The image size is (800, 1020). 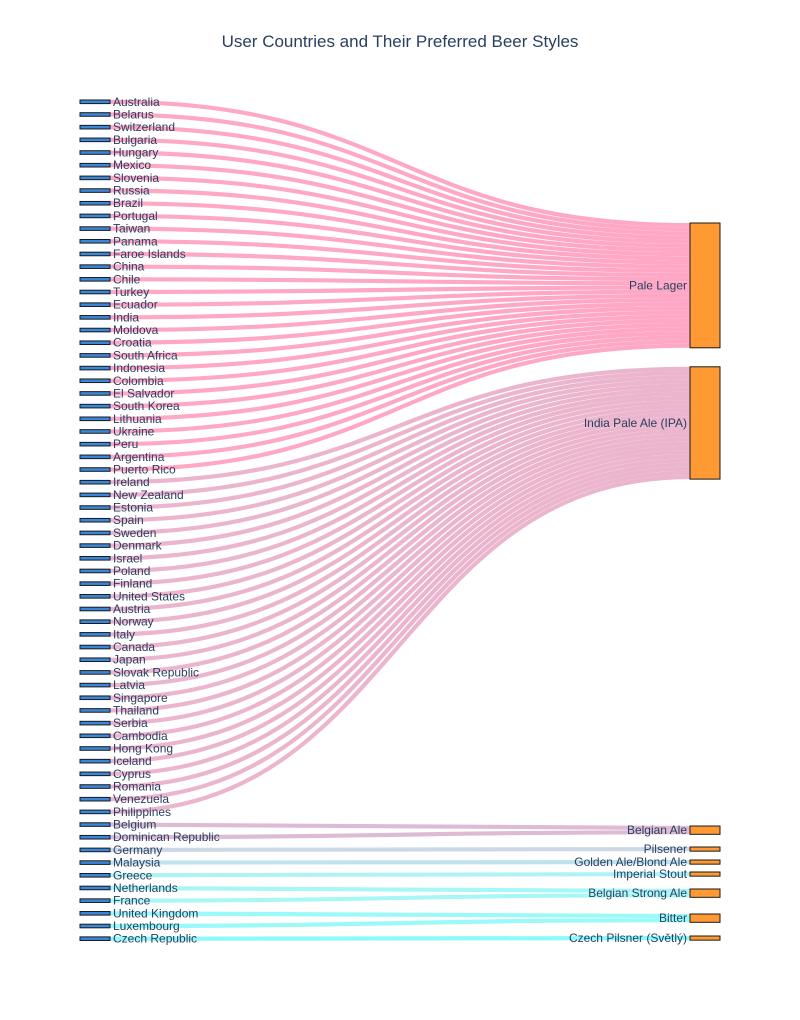 I want to click on source-node-finland, so click(x=95, y=583).